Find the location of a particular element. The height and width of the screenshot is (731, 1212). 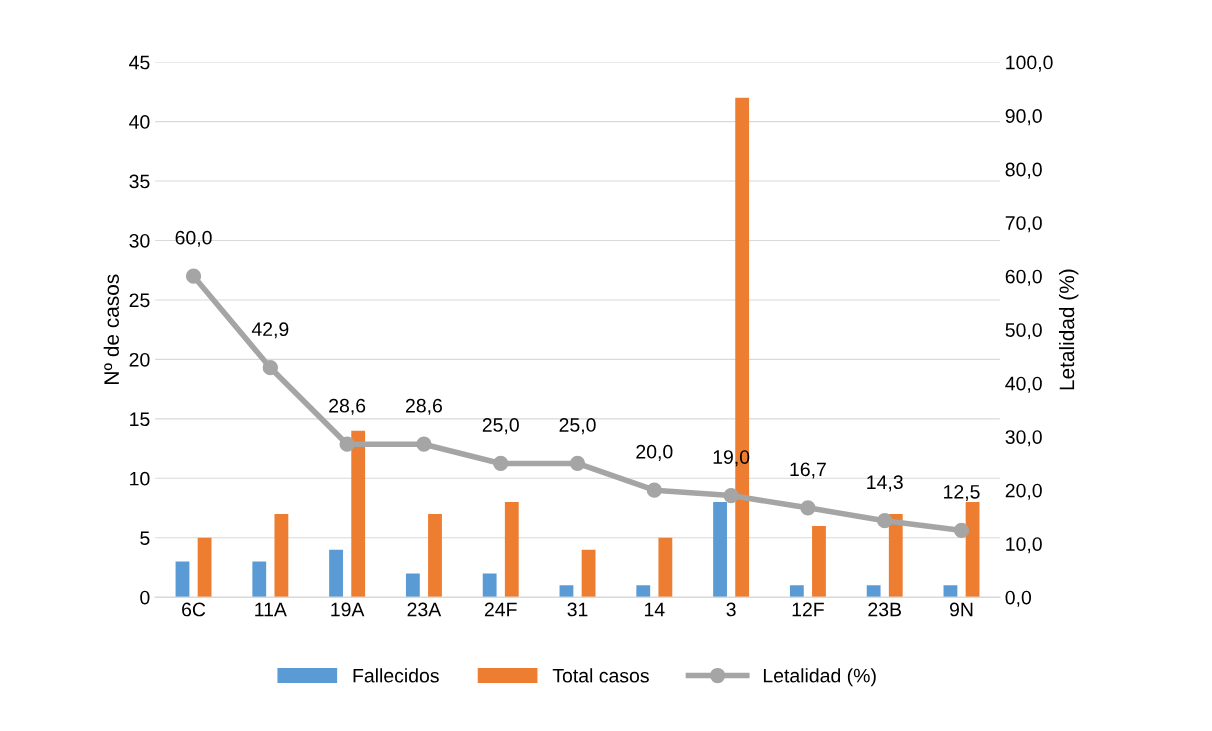

x-tick-label: 14 is located at coordinates (654, 609).